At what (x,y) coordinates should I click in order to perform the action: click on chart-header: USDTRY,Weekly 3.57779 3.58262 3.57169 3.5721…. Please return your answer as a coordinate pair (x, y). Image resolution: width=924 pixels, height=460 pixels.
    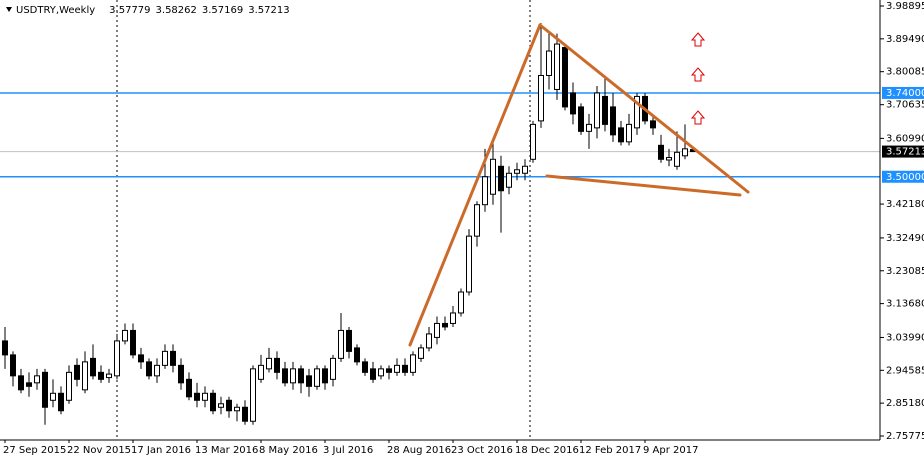
    Looking at the image, I should click on (153, 10).